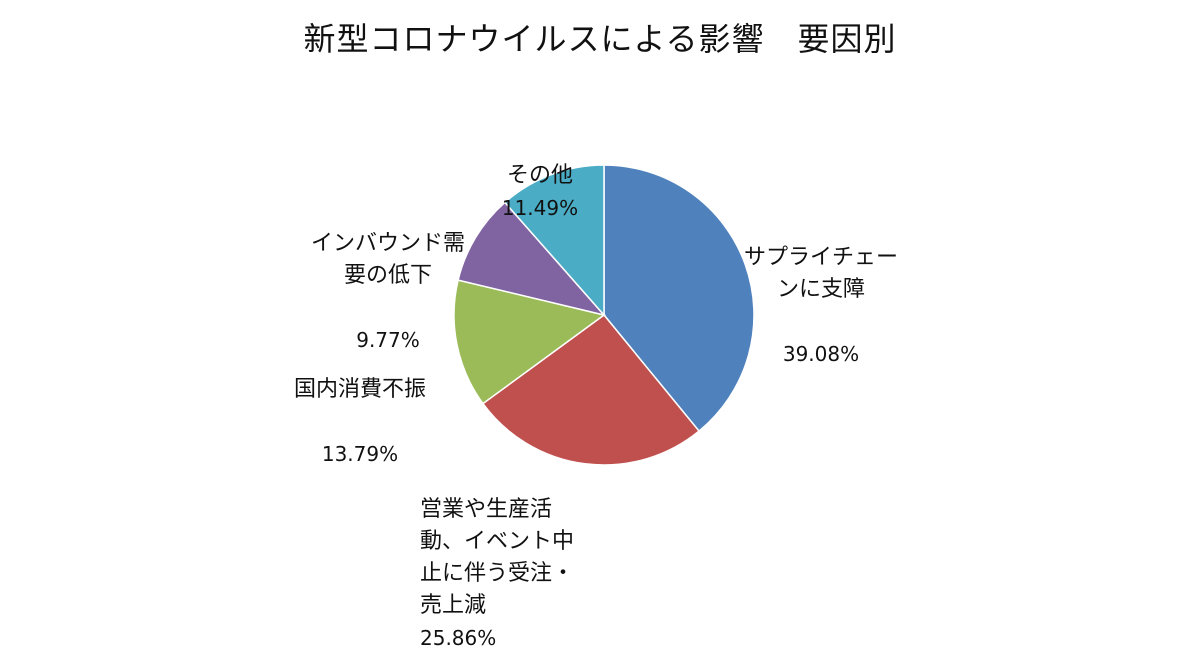  Describe the element at coordinates (554, 240) in the screenshot. I see `slice-other` at that location.